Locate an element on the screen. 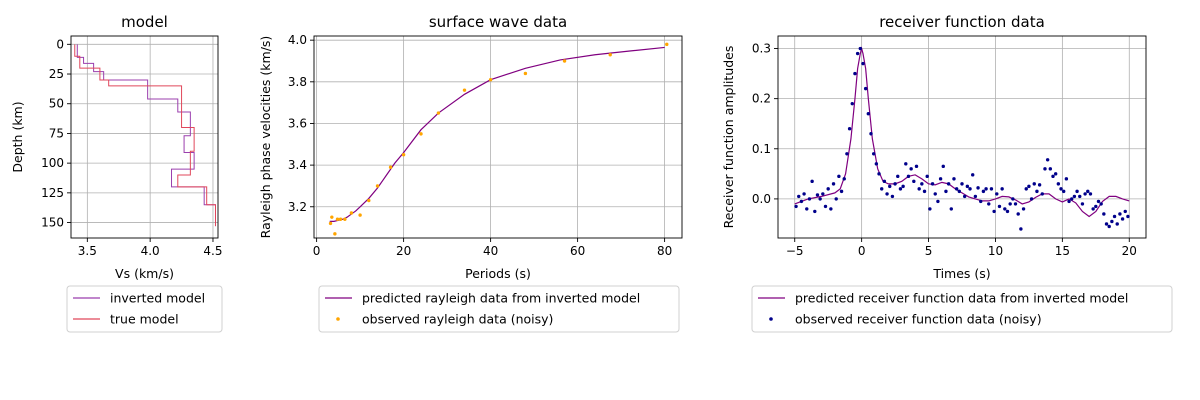 This screenshot has height=400, width=1200. legend-label-0: inverted model is located at coordinates (157, 298).